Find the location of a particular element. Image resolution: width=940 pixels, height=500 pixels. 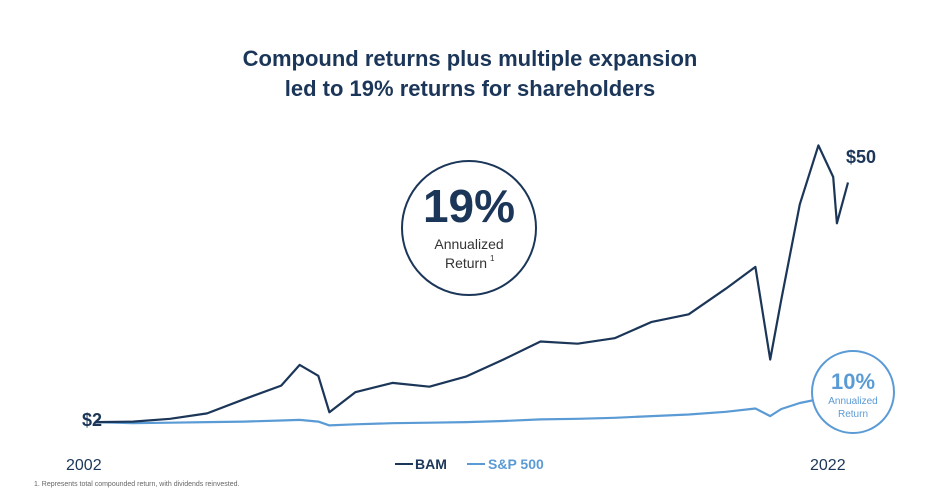

start-value-label: $2 is located at coordinates (92, 420).